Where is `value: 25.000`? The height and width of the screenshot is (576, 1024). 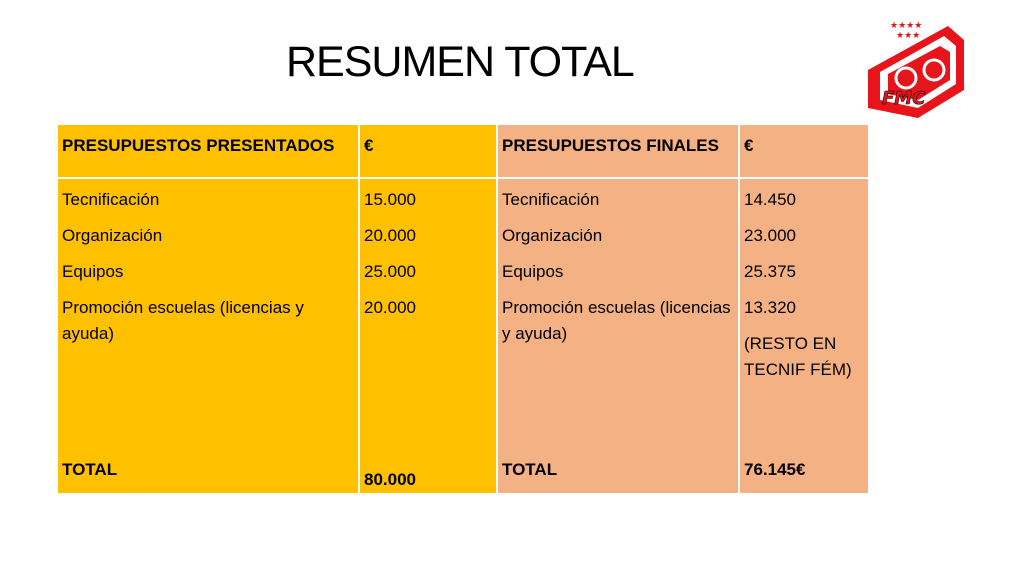 value: 25.000 is located at coordinates (390, 271).